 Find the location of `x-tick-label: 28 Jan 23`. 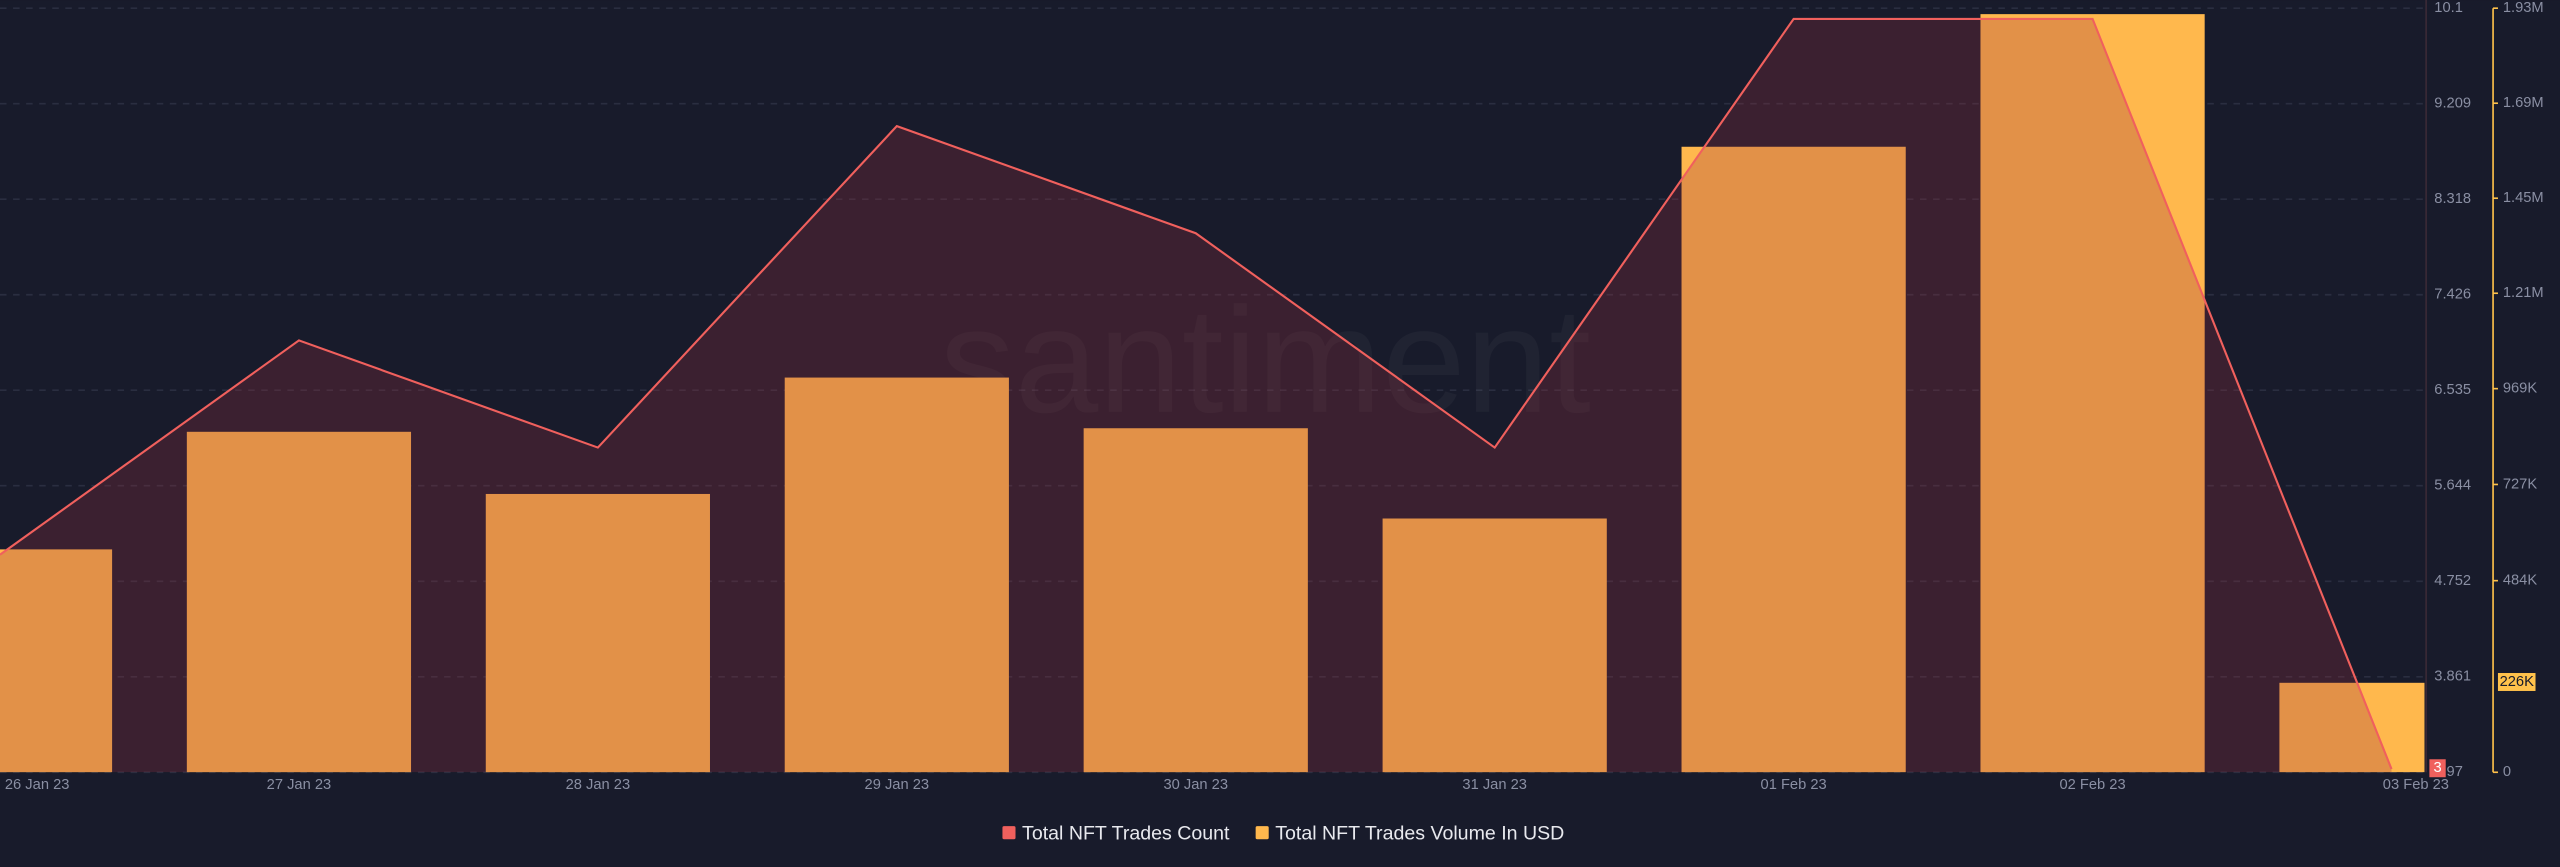

x-tick-label: 28 Jan 23 is located at coordinates (598, 785).